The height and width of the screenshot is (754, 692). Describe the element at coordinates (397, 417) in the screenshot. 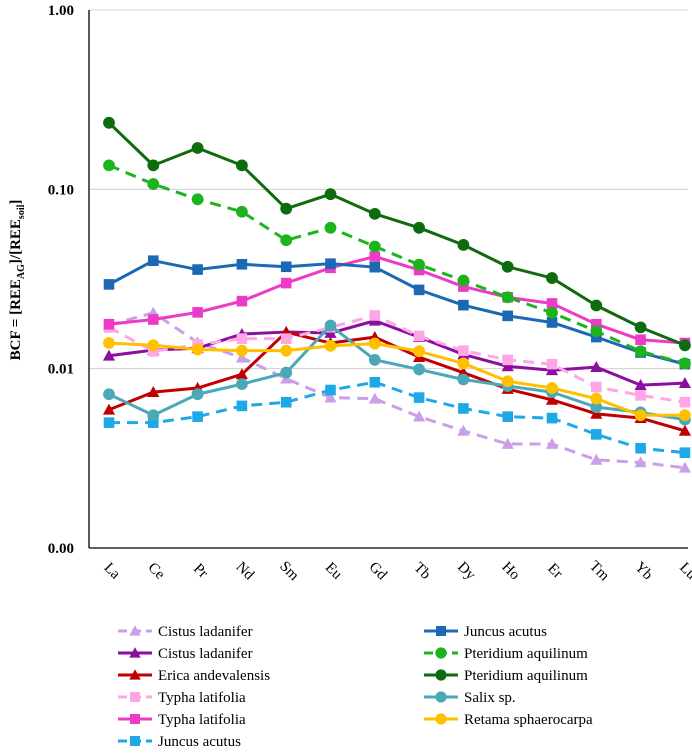

I see `series-juncus-acutus-dashed` at that location.